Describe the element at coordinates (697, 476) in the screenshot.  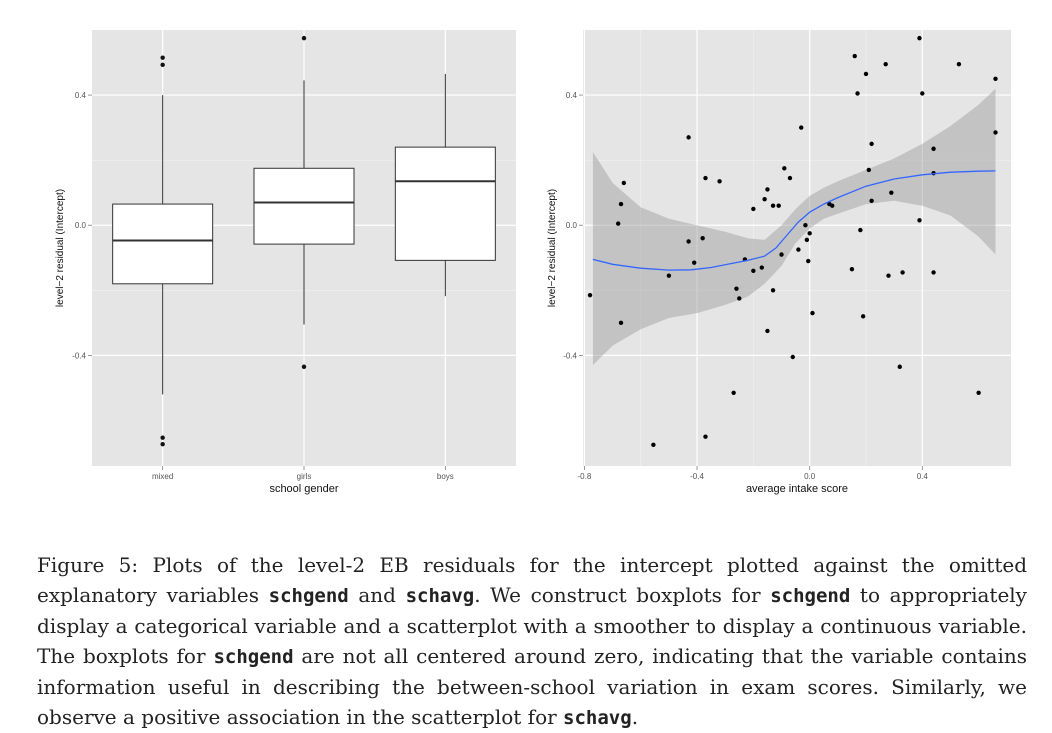
I see `x-tick-label: -0.4` at that location.